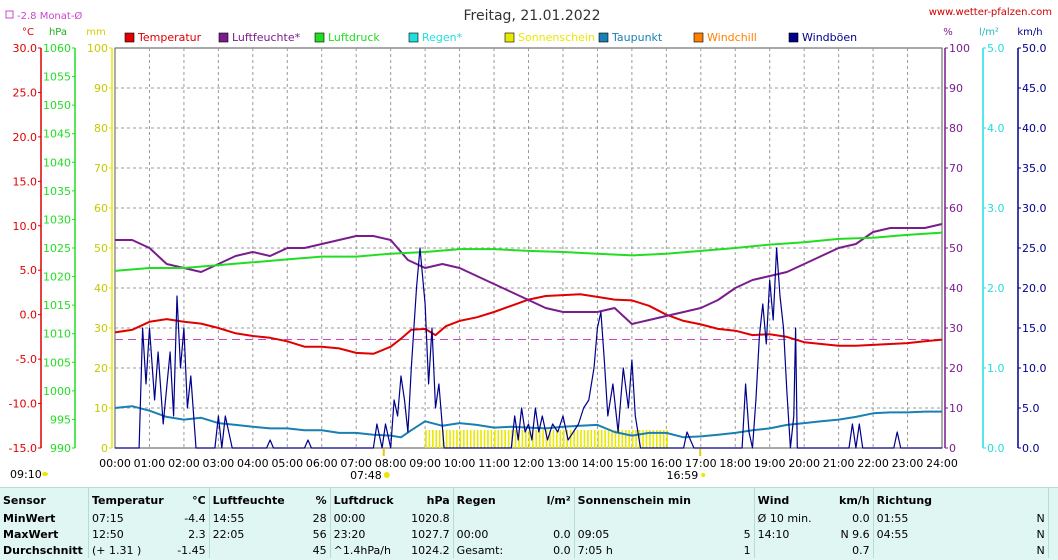 The width and height of the screenshot is (1058, 560). What do you see at coordinates (956, 368) in the screenshot?
I see `tick-label-hum: 20` at bounding box center [956, 368].